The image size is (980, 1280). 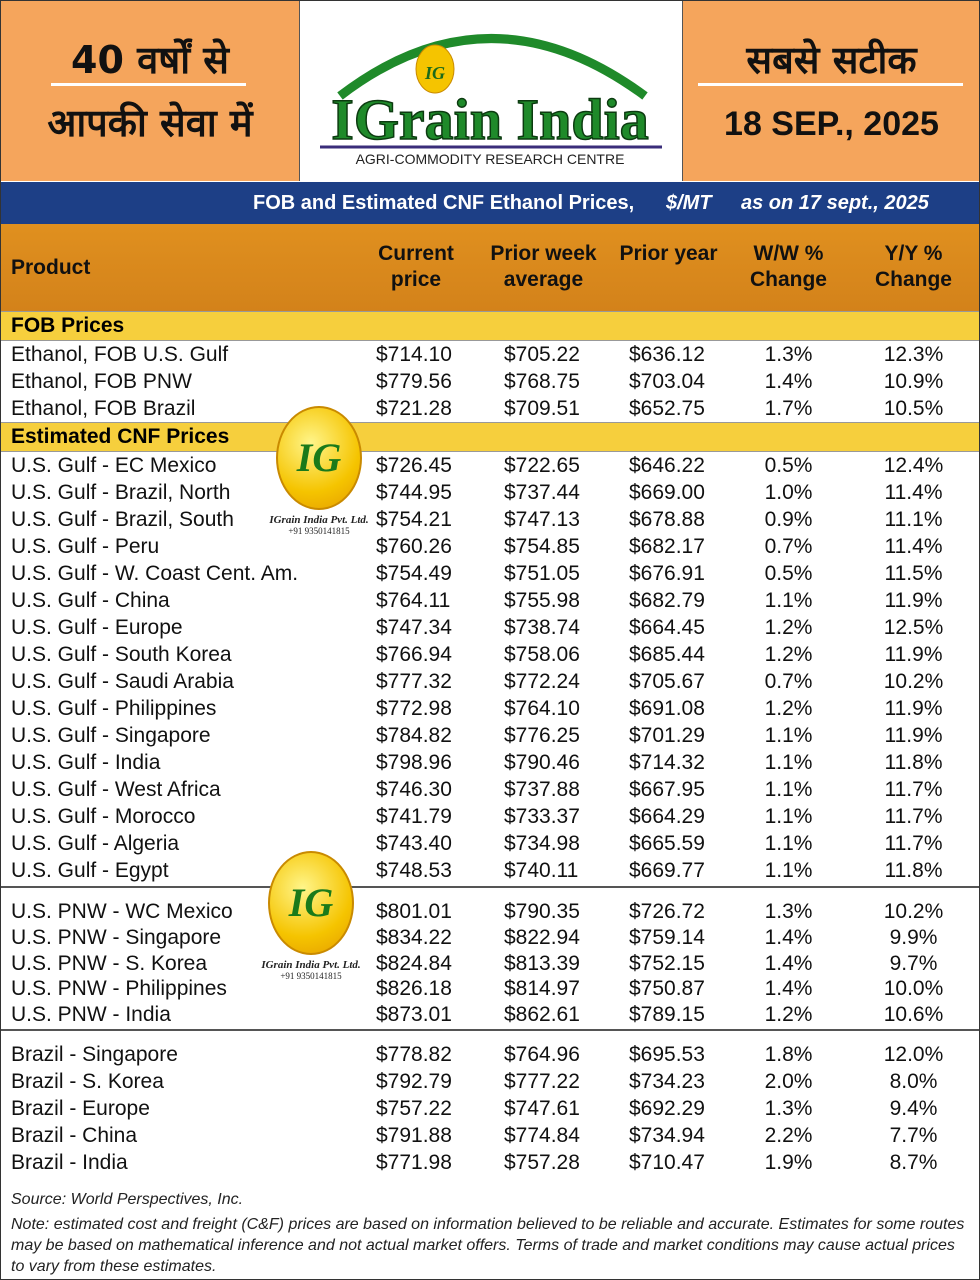 What do you see at coordinates (90, 870) in the screenshot?
I see `product: U.S. Gulf - Egypt` at bounding box center [90, 870].